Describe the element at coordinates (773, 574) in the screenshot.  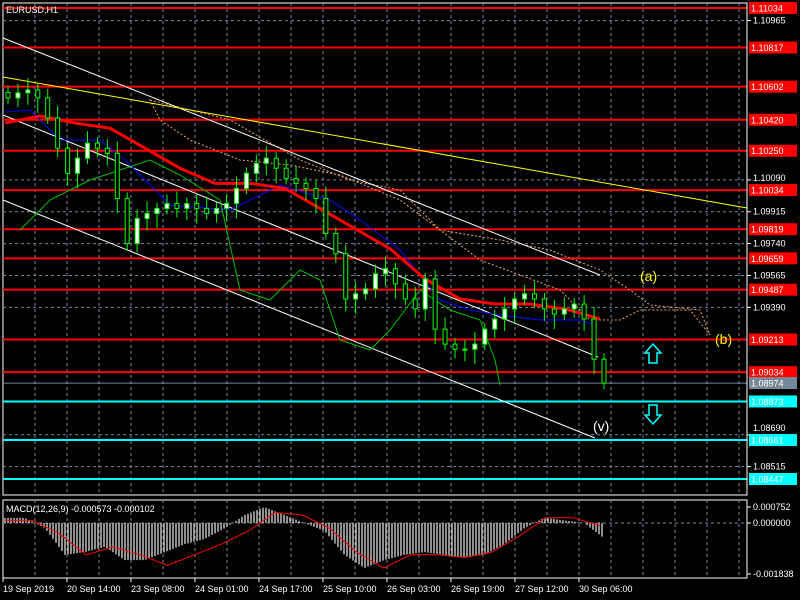
I see `macd-tick-label: -0.001838` at that location.